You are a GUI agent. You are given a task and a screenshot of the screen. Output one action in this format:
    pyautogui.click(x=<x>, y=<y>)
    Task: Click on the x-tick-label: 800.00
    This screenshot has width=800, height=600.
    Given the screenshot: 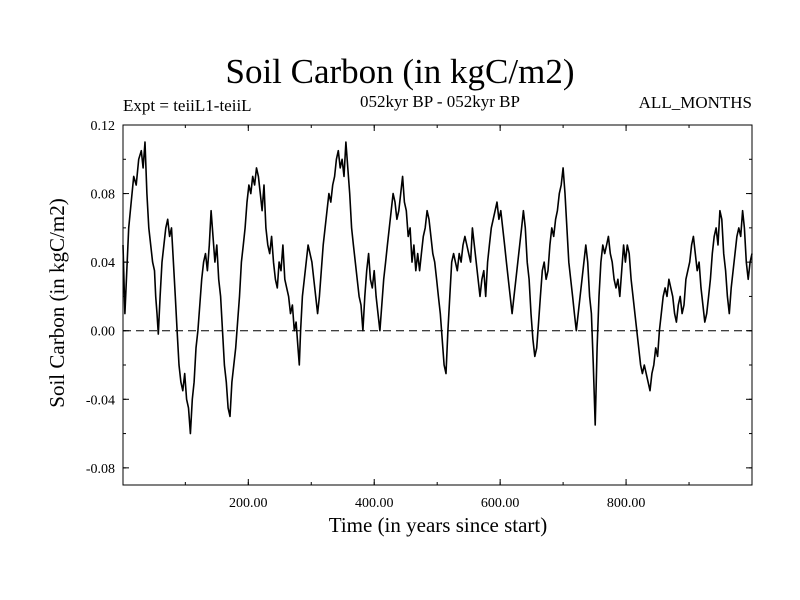 What is the action you would take?
    pyautogui.click(x=626, y=503)
    